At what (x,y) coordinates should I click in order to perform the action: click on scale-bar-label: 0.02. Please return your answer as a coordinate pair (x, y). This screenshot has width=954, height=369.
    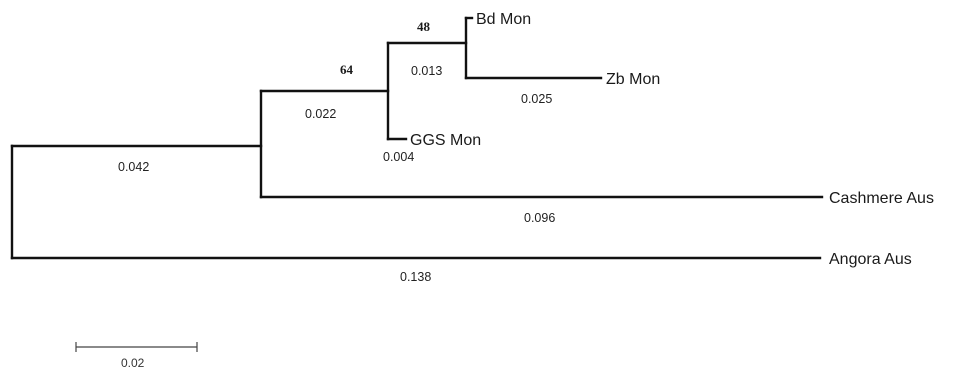
    Looking at the image, I should click on (133, 362).